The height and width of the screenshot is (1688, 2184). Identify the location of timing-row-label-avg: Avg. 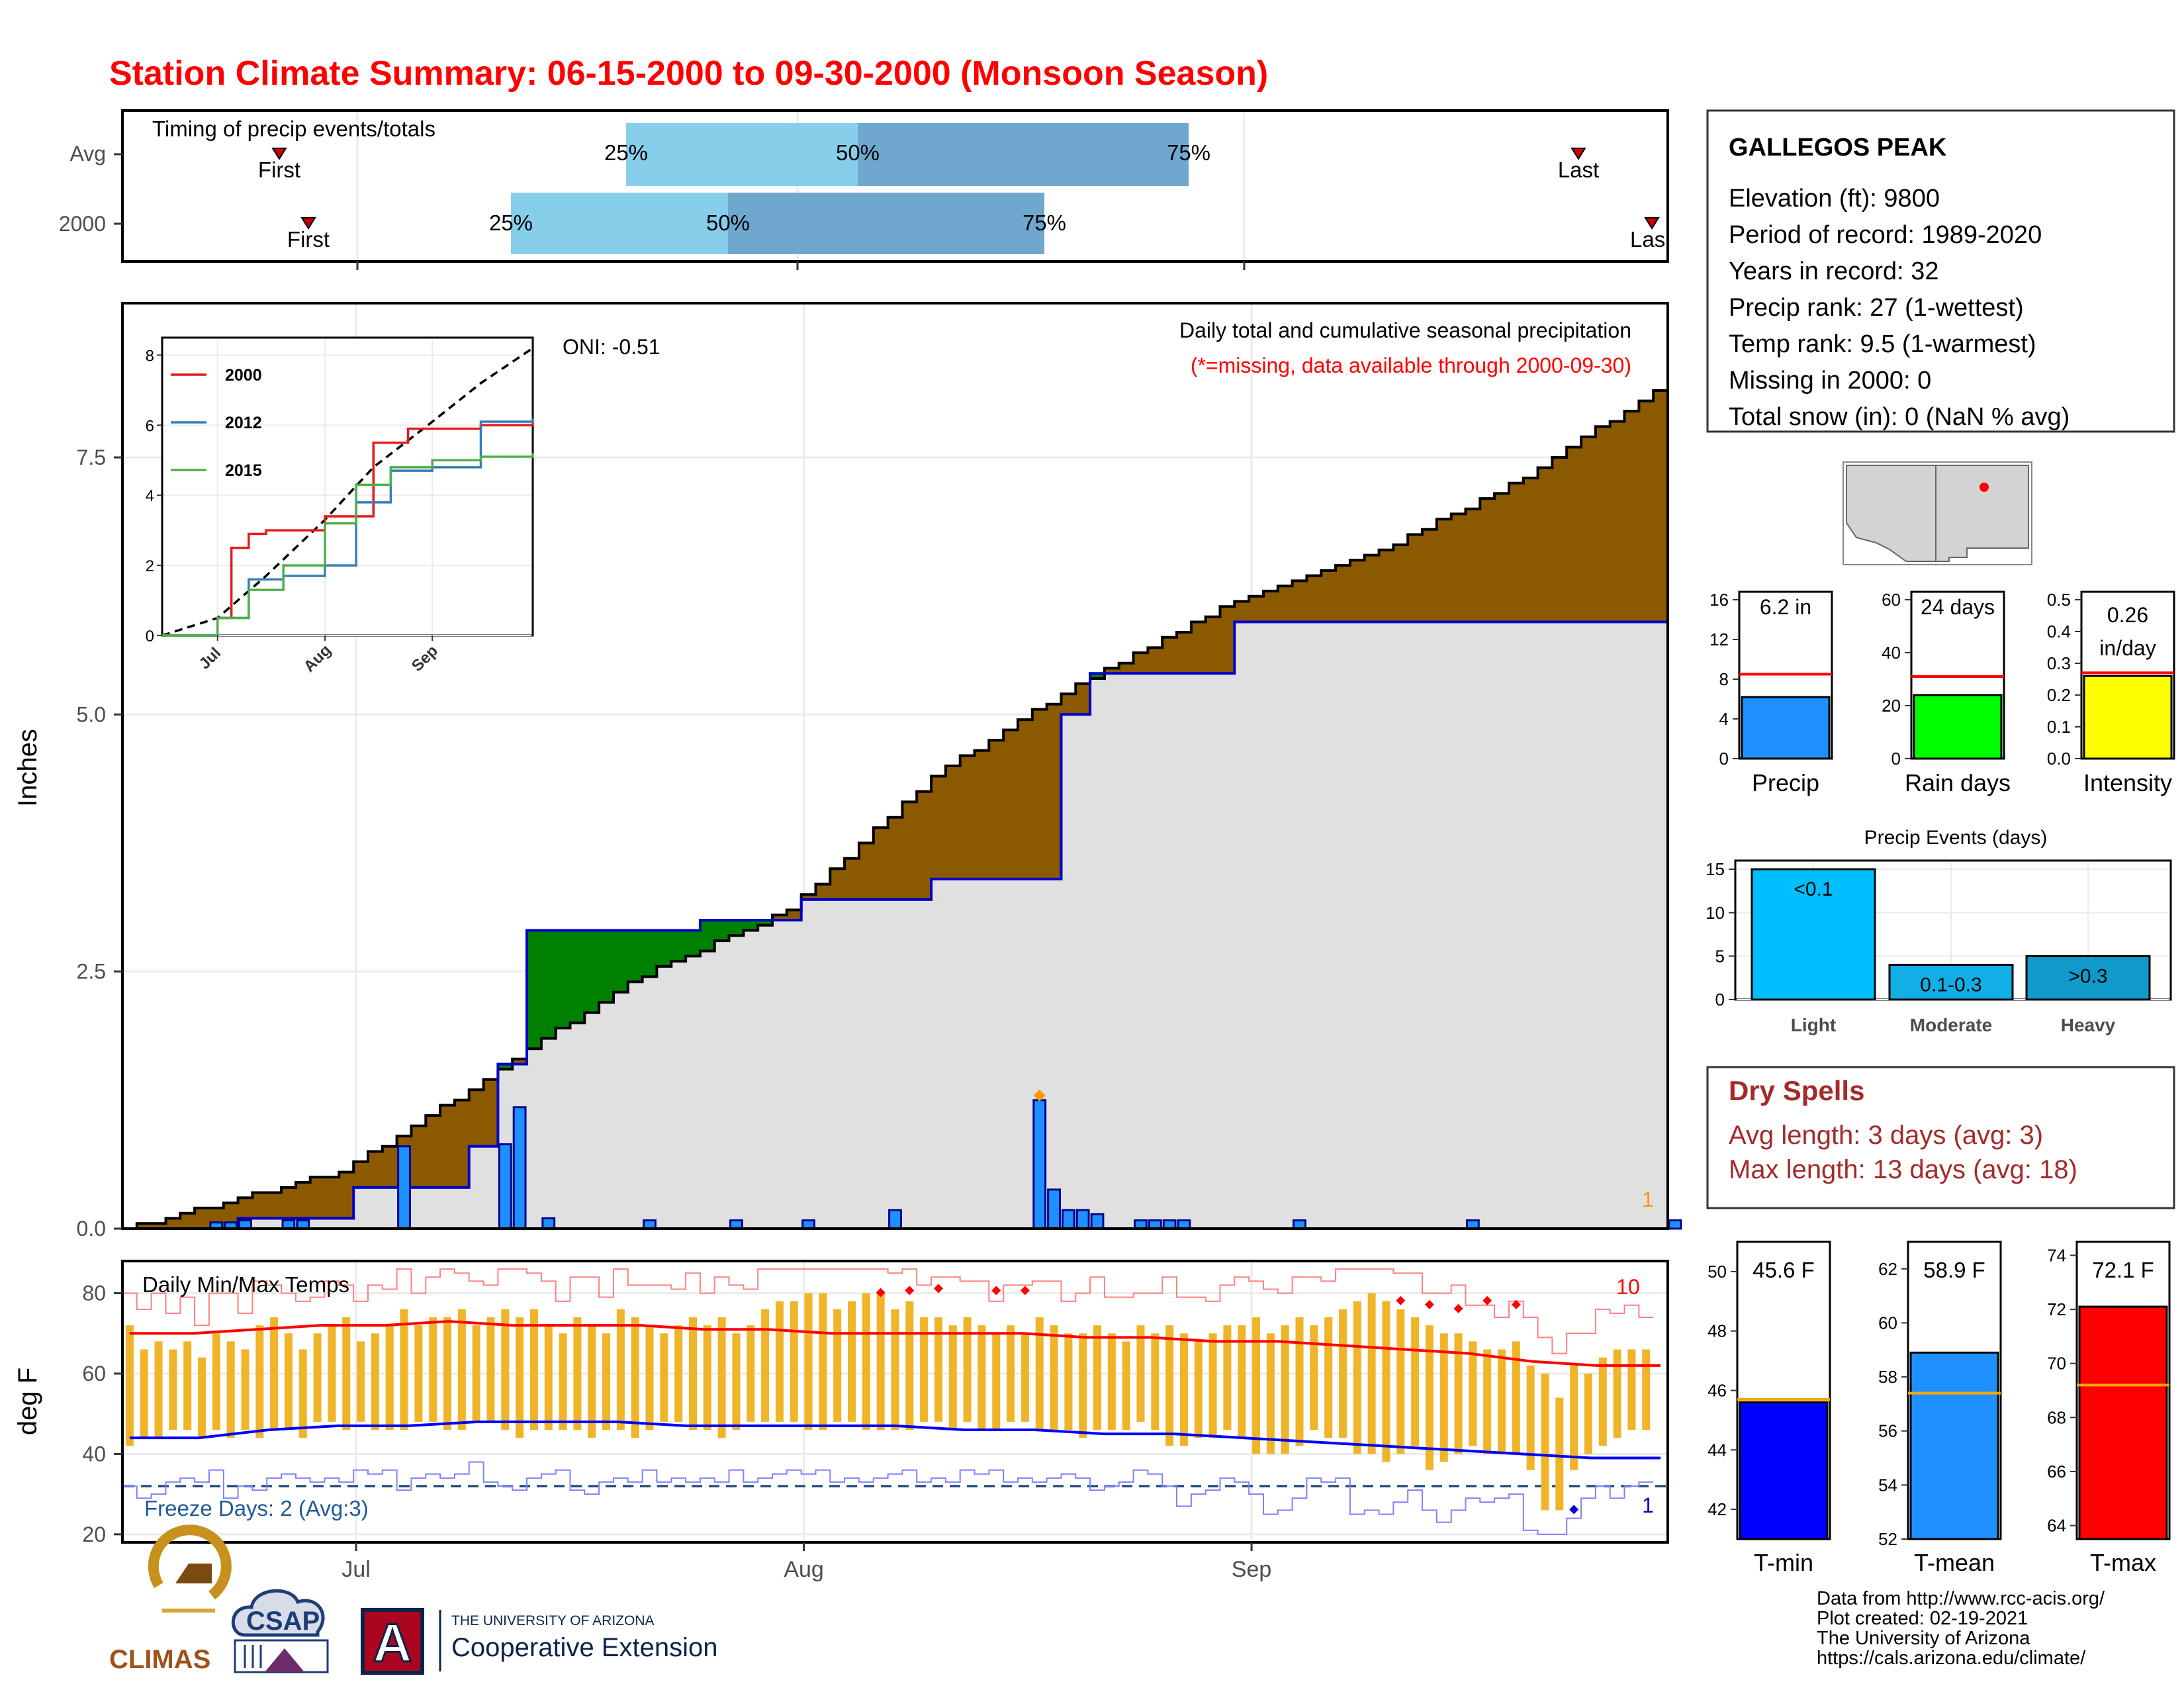
(87, 153).